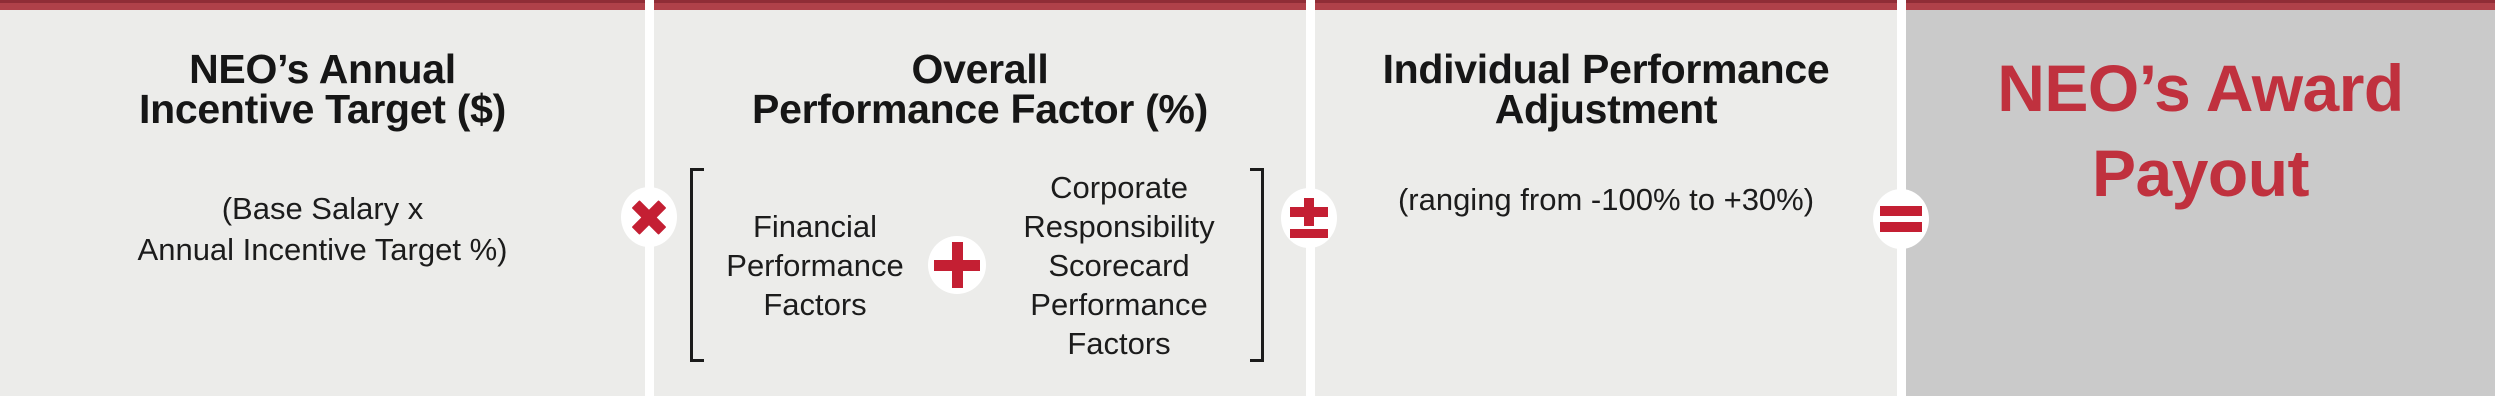 The image size is (2495, 402). What do you see at coordinates (980, 69) in the screenshot?
I see `title-line: Overall` at bounding box center [980, 69].